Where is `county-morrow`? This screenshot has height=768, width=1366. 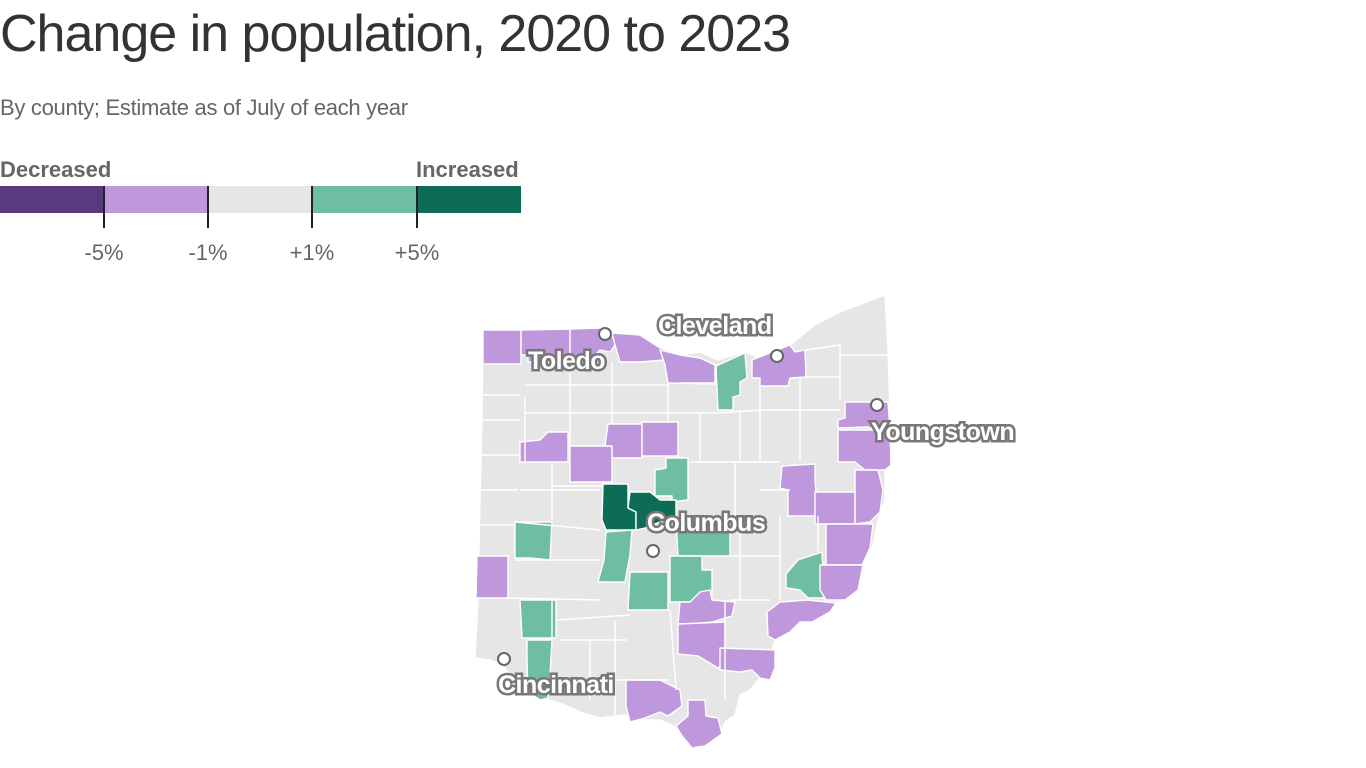
county-morrow is located at coordinates (671, 480).